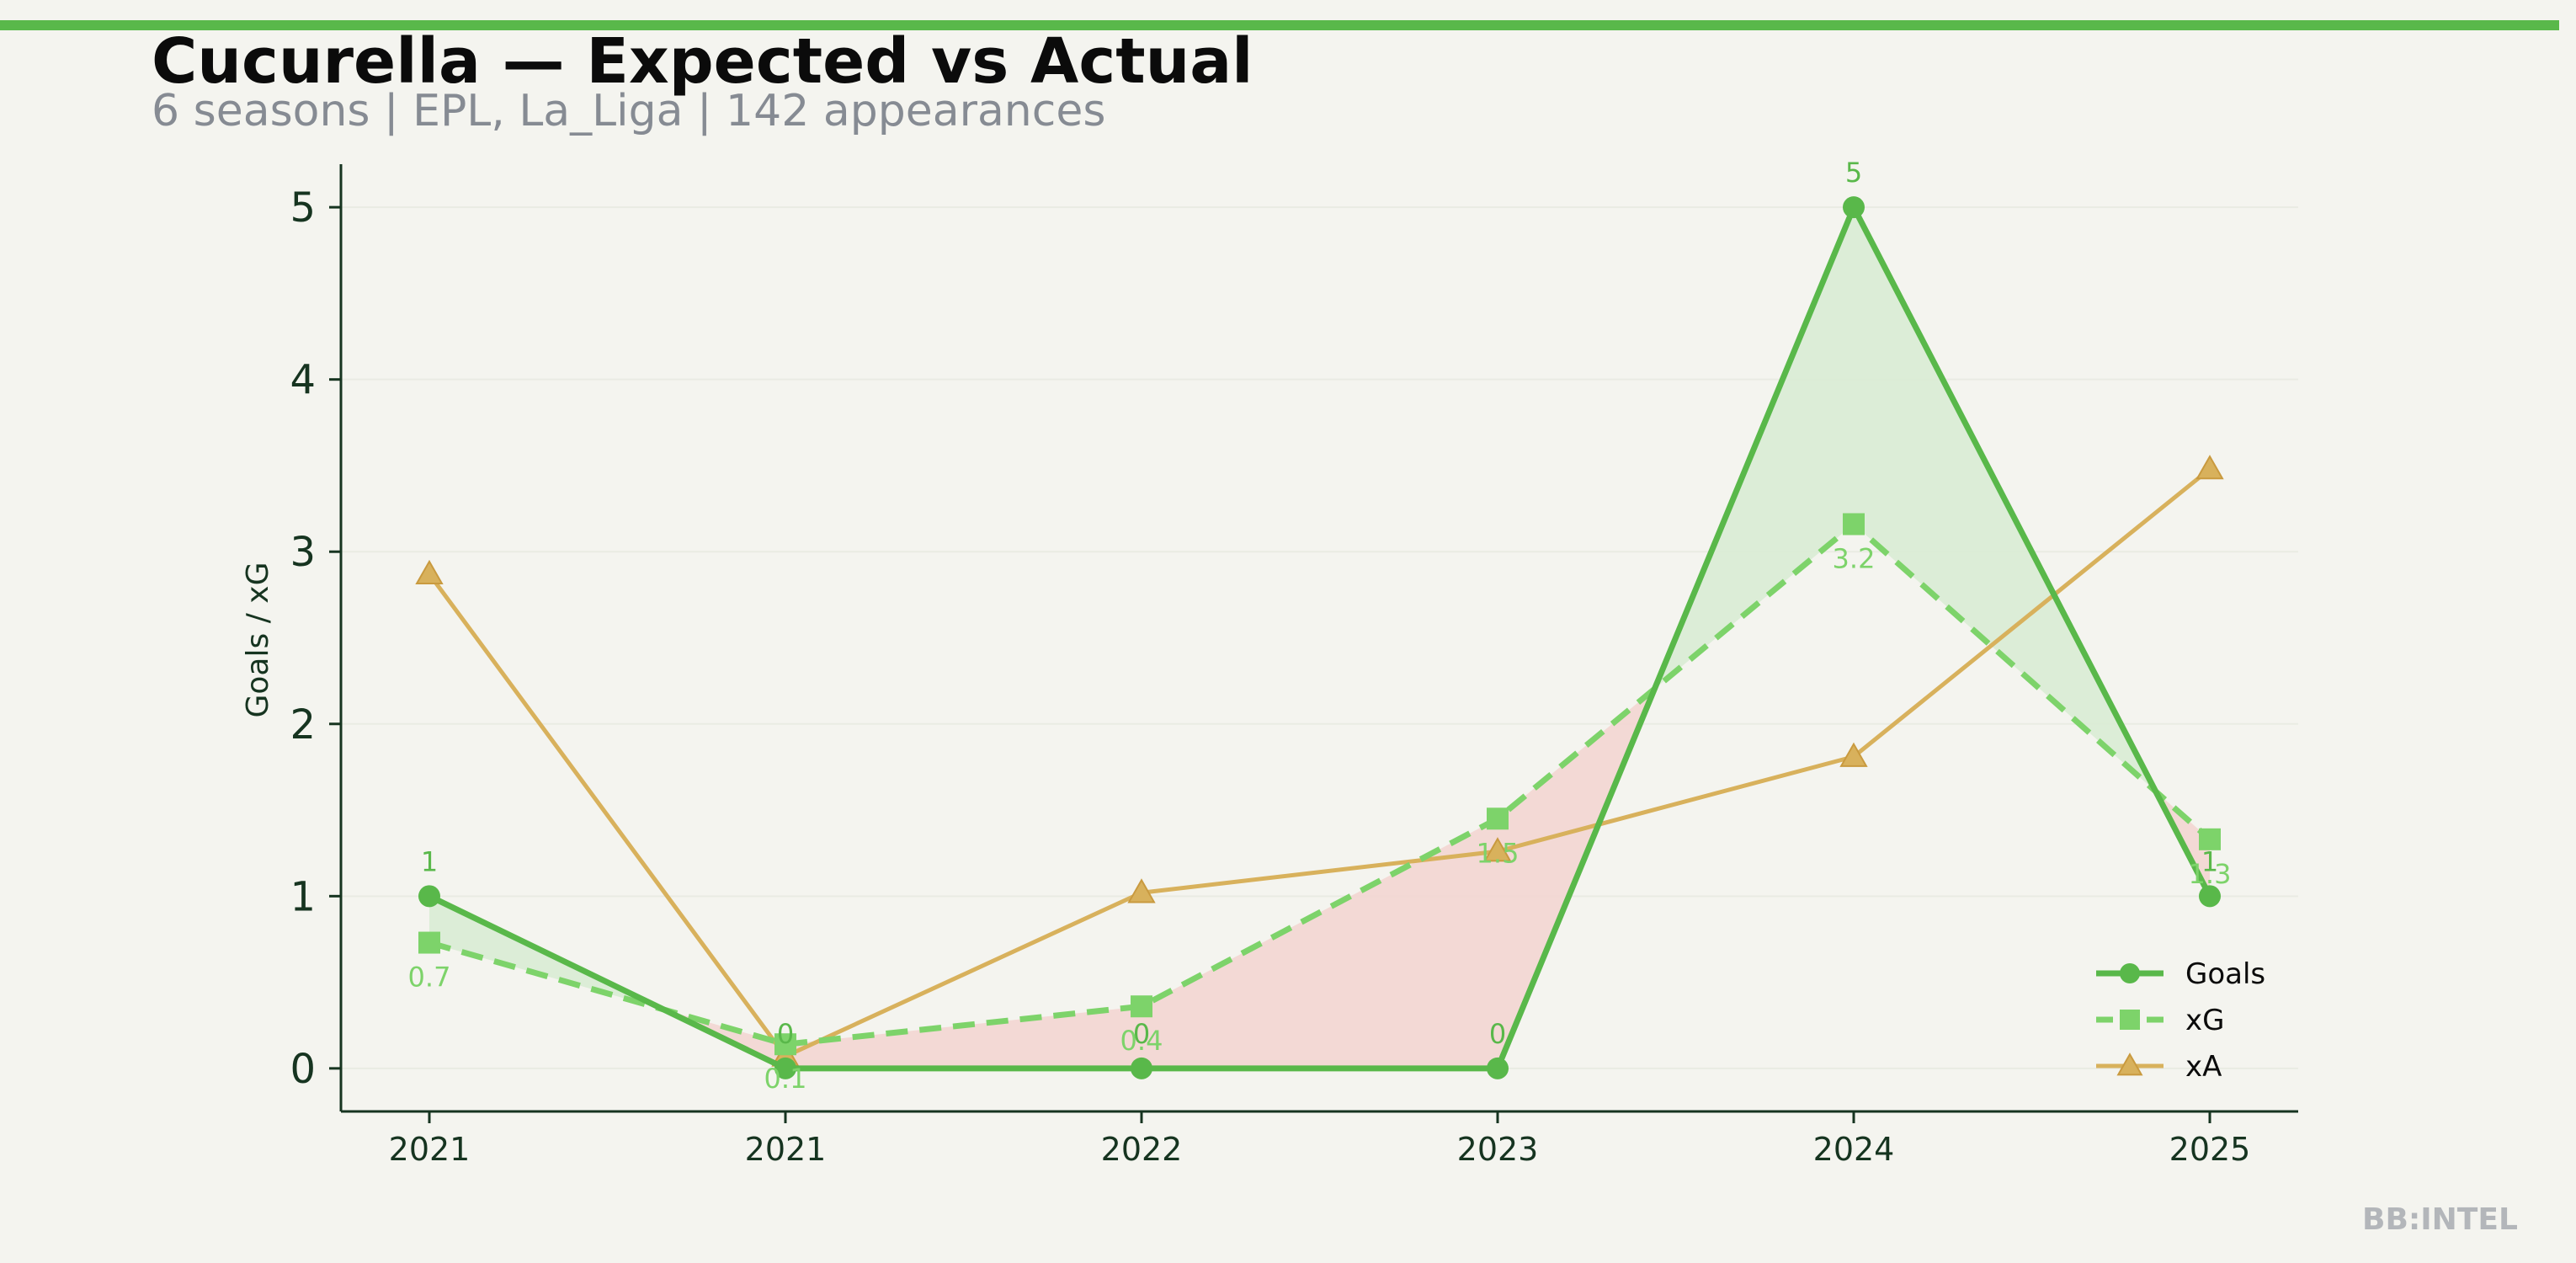  I want to click on legend-marker-xa, so click(2129, 1064).